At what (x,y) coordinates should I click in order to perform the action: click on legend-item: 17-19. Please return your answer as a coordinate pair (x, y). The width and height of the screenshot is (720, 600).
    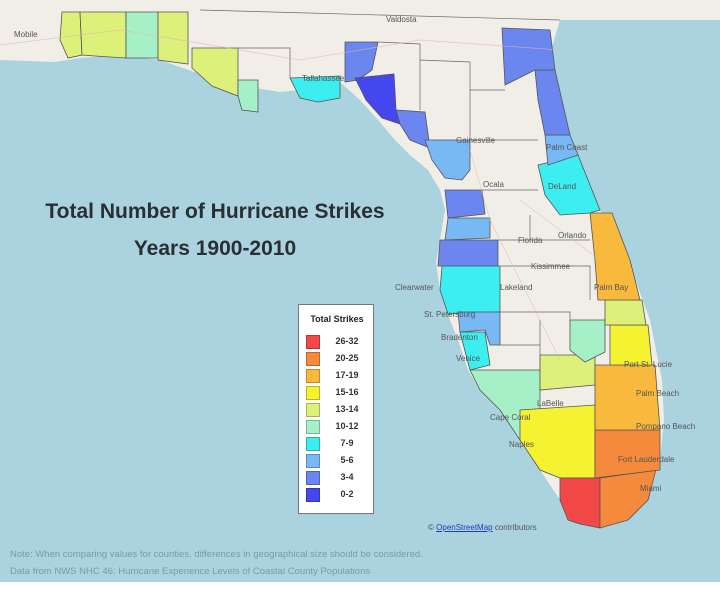
    Looking at the image, I should click on (339, 376).